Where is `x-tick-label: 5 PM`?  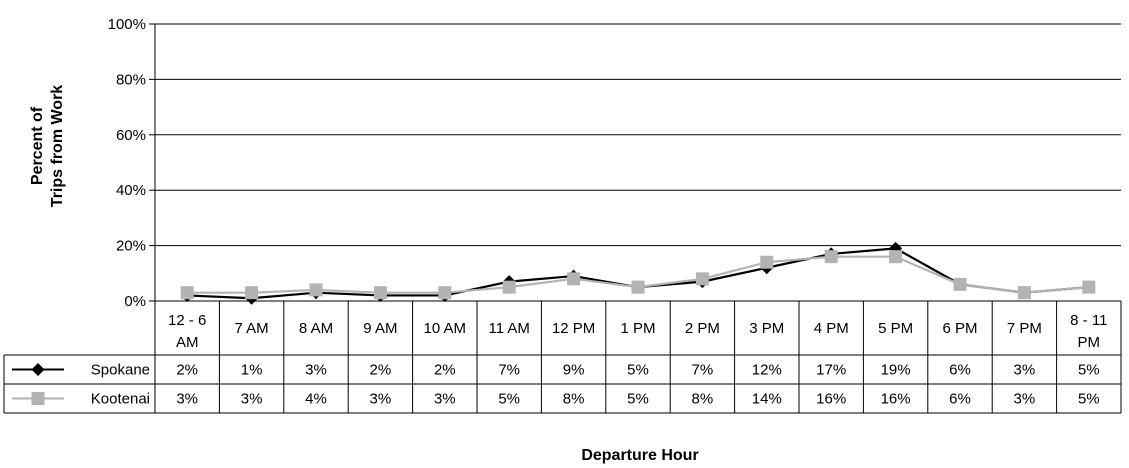 x-tick-label: 5 PM is located at coordinates (895, 328).